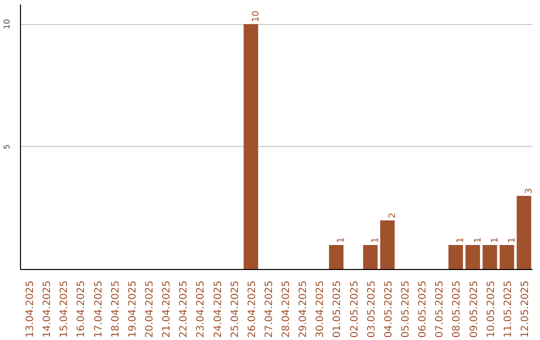 This screenshot has height=340, width=540. What do you see at coordinates (304, 309) in the screenshot?
I see `x-tick-label: 29.04.2025` at bounding box center [304, 309].